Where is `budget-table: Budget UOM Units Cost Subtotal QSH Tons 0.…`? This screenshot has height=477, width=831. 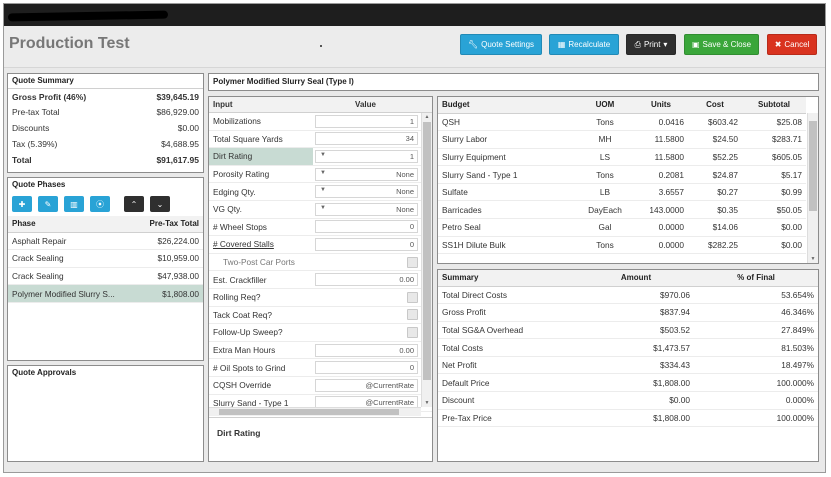
budget-table: Budget UOM Units Cost Subtotal QSH Tons 0.… is located at coordinates (622, 176).